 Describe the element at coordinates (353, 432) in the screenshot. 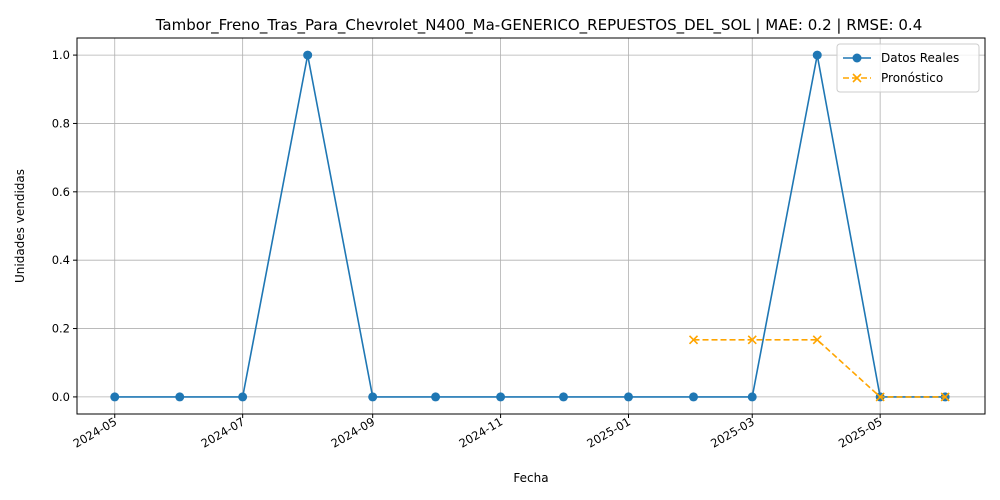

I see `x-tick-label: 2024-09` at that location.